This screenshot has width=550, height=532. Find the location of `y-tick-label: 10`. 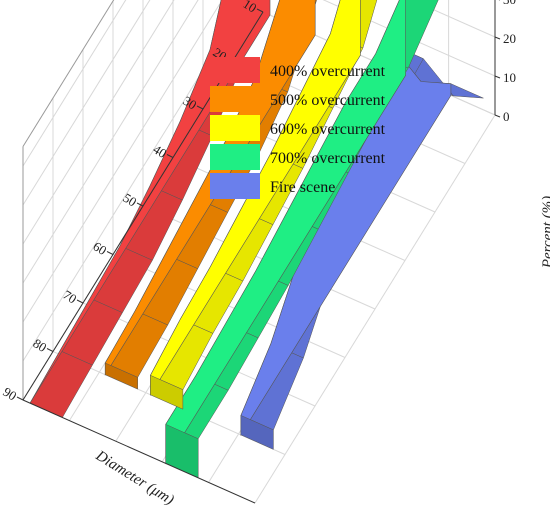

y-tick-label: 10 is located at coordinates (509, 77).